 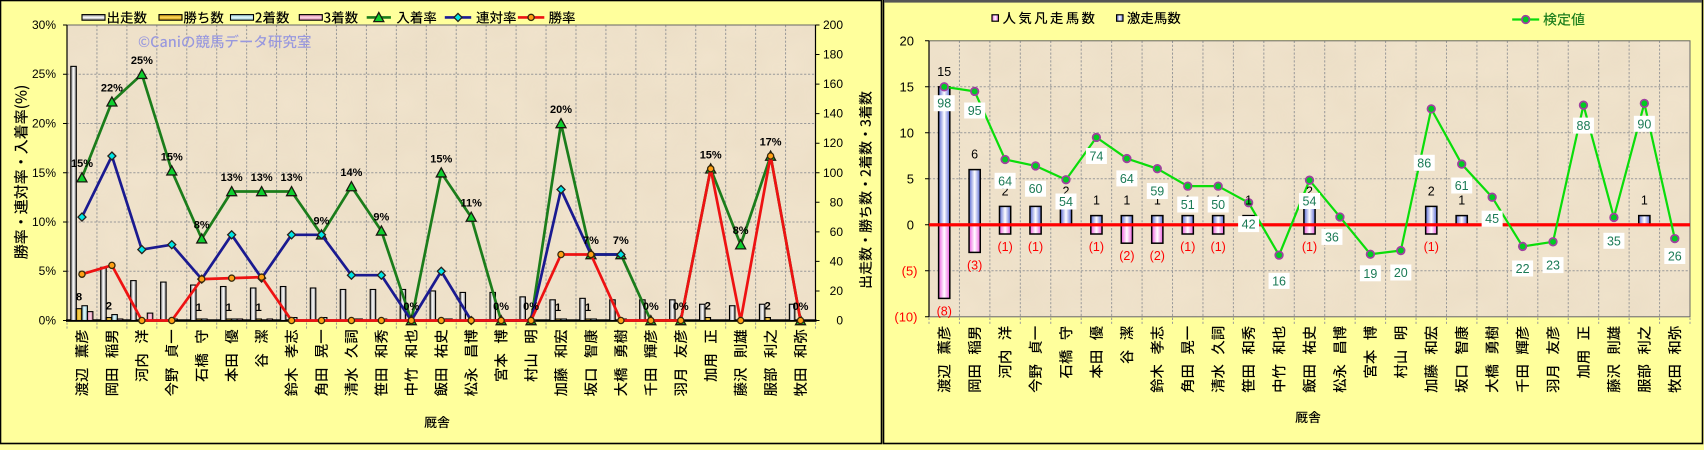 I want to click on svg-text: 90, so click(x=1644, y=124).